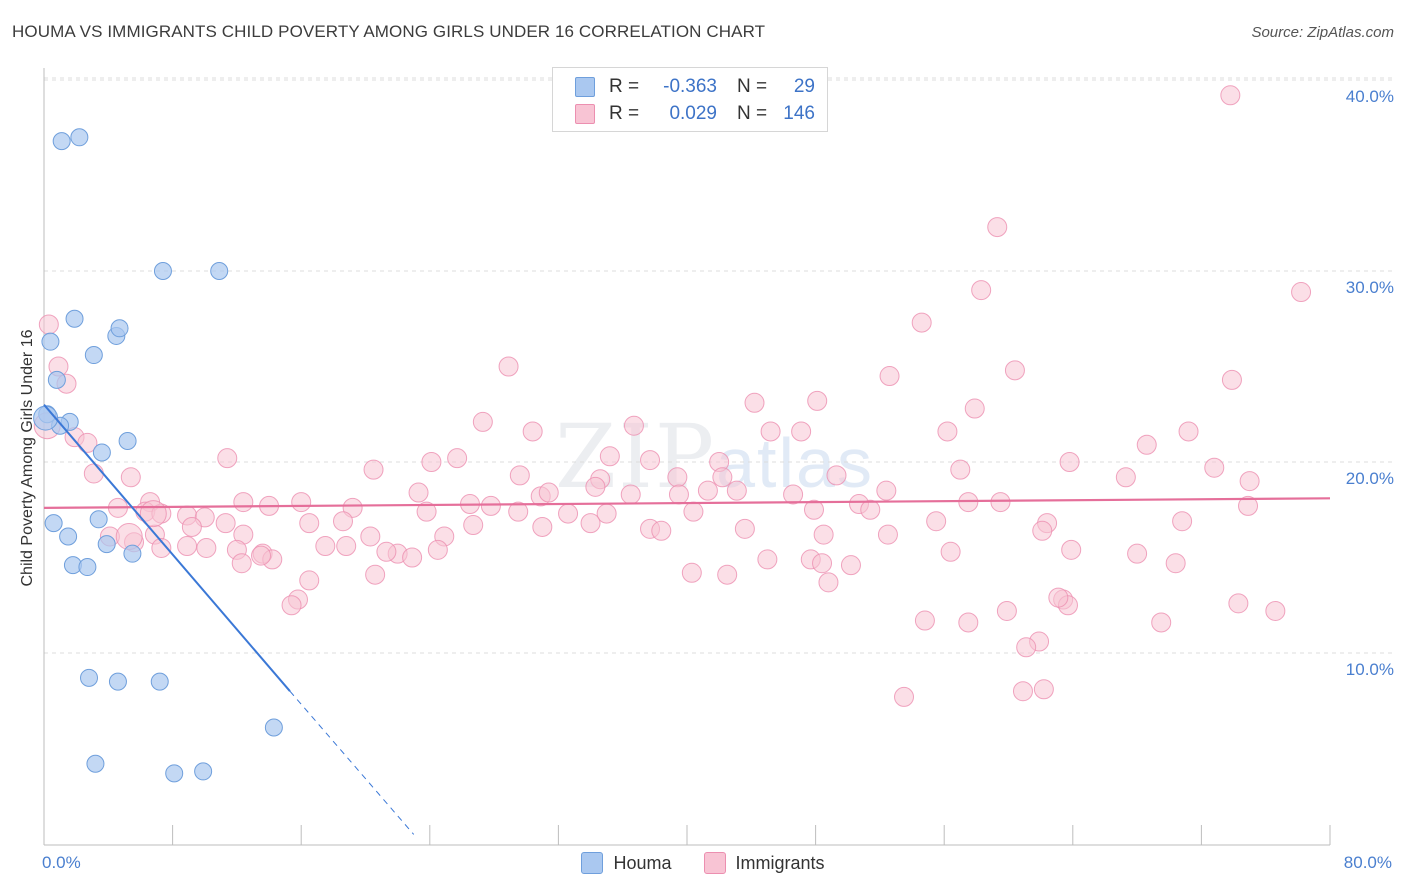 This screenshot has height=892, width=1406. What do you see at coordinates (27, 458) in the screenshot?
I see `y-axis-label: Child Poverty Among Girls Under 16` at bounding box center [27, 458].